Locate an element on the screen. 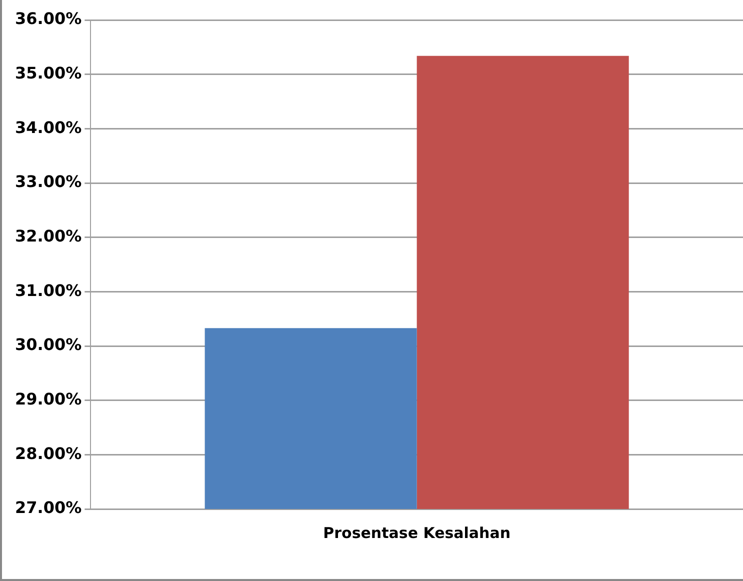  y-tick-label: 36.00% is located at coordinates (48, 18).